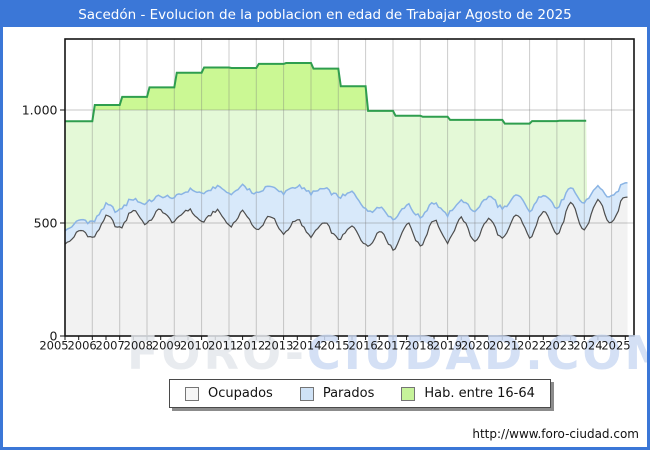 This screenshot has width=650, height=450. What do you see at coordinates (615, 346) in the screenshot?
I see `x-axis-label: 2025` at bounding box center [615, 346].